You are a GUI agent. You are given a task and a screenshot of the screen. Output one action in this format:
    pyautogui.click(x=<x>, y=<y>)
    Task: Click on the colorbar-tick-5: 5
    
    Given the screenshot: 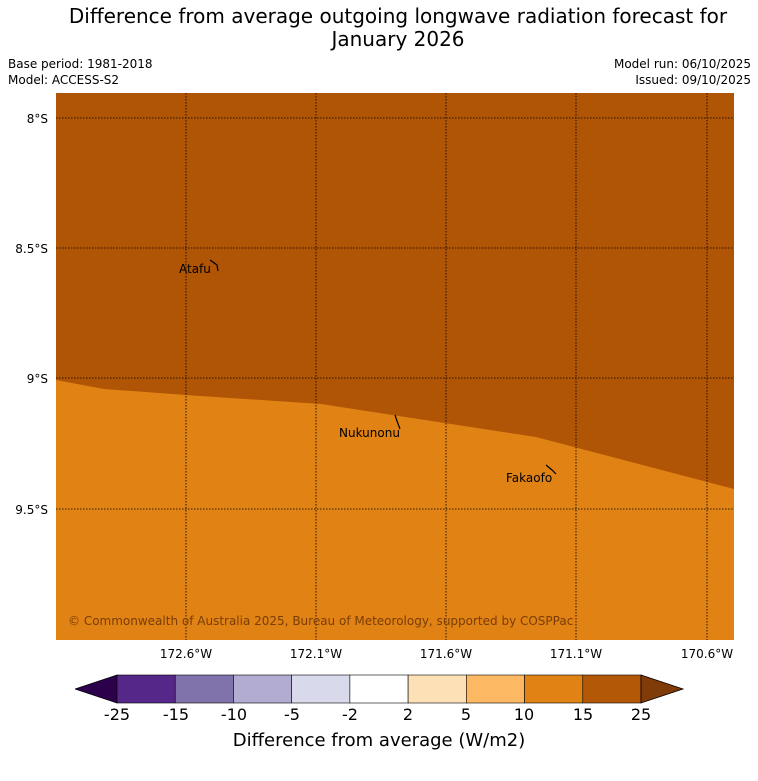 What is the action you would take?
    pyautogui.click(x=466, y=714)
    